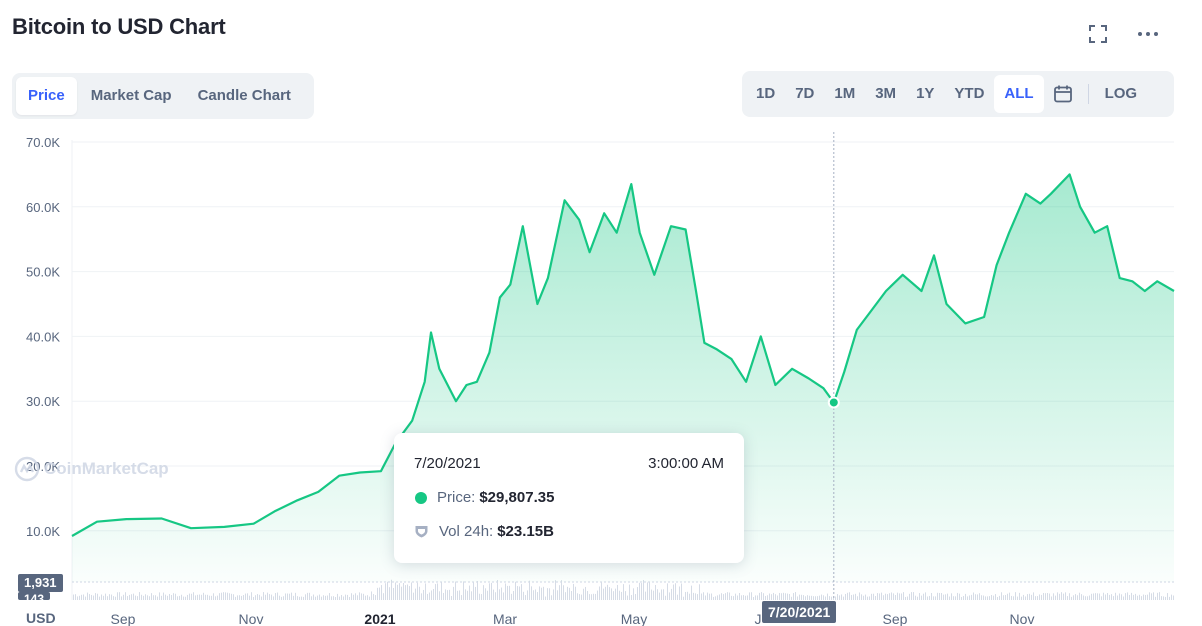 This screenshot has width=1202, height=626. What do you see at coordinates (686, 463) in the screenshot?
I see `tooltip-time: 3:00:00 AM` at bounding box center [686, 463].